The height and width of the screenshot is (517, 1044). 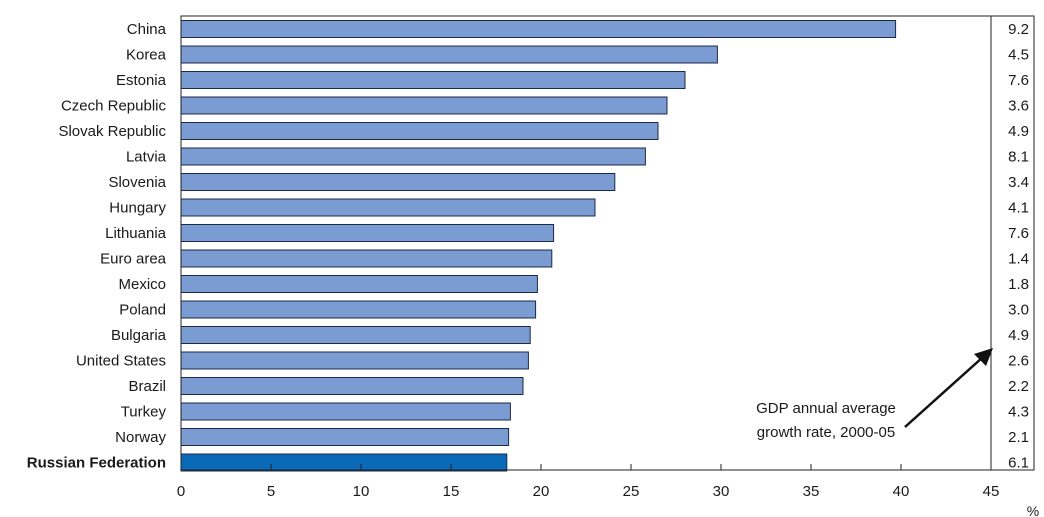 I want to click on category-label: Hungary, so click(x=137, y=208).